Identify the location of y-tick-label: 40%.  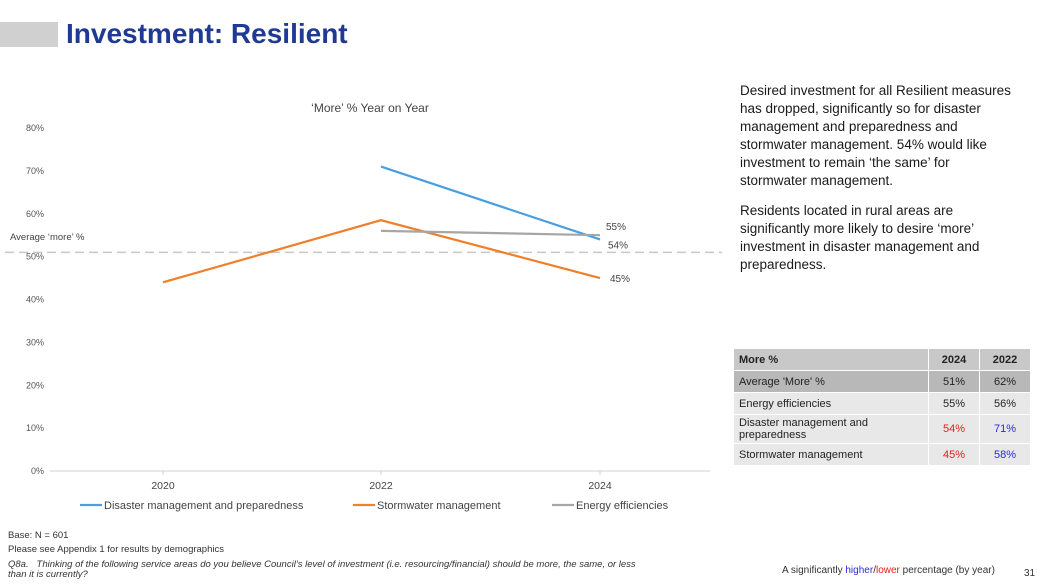
(35, 300).